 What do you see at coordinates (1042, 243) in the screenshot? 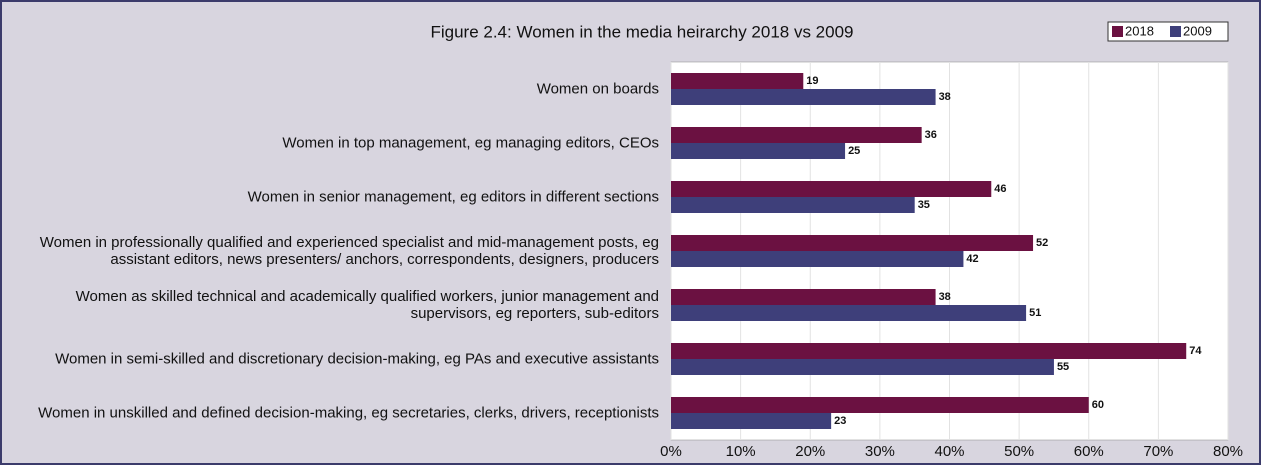
I see `data-label: 52` at bounding box center [1042, 243].